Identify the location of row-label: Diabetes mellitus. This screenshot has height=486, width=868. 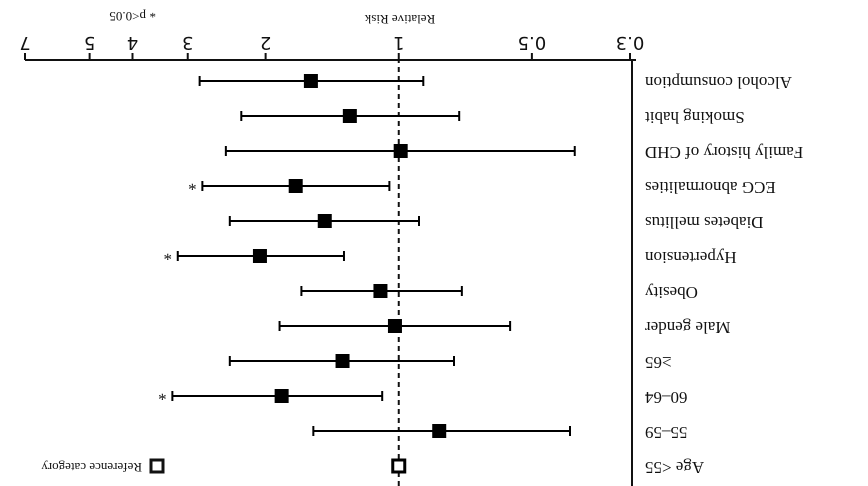
(704, 222).